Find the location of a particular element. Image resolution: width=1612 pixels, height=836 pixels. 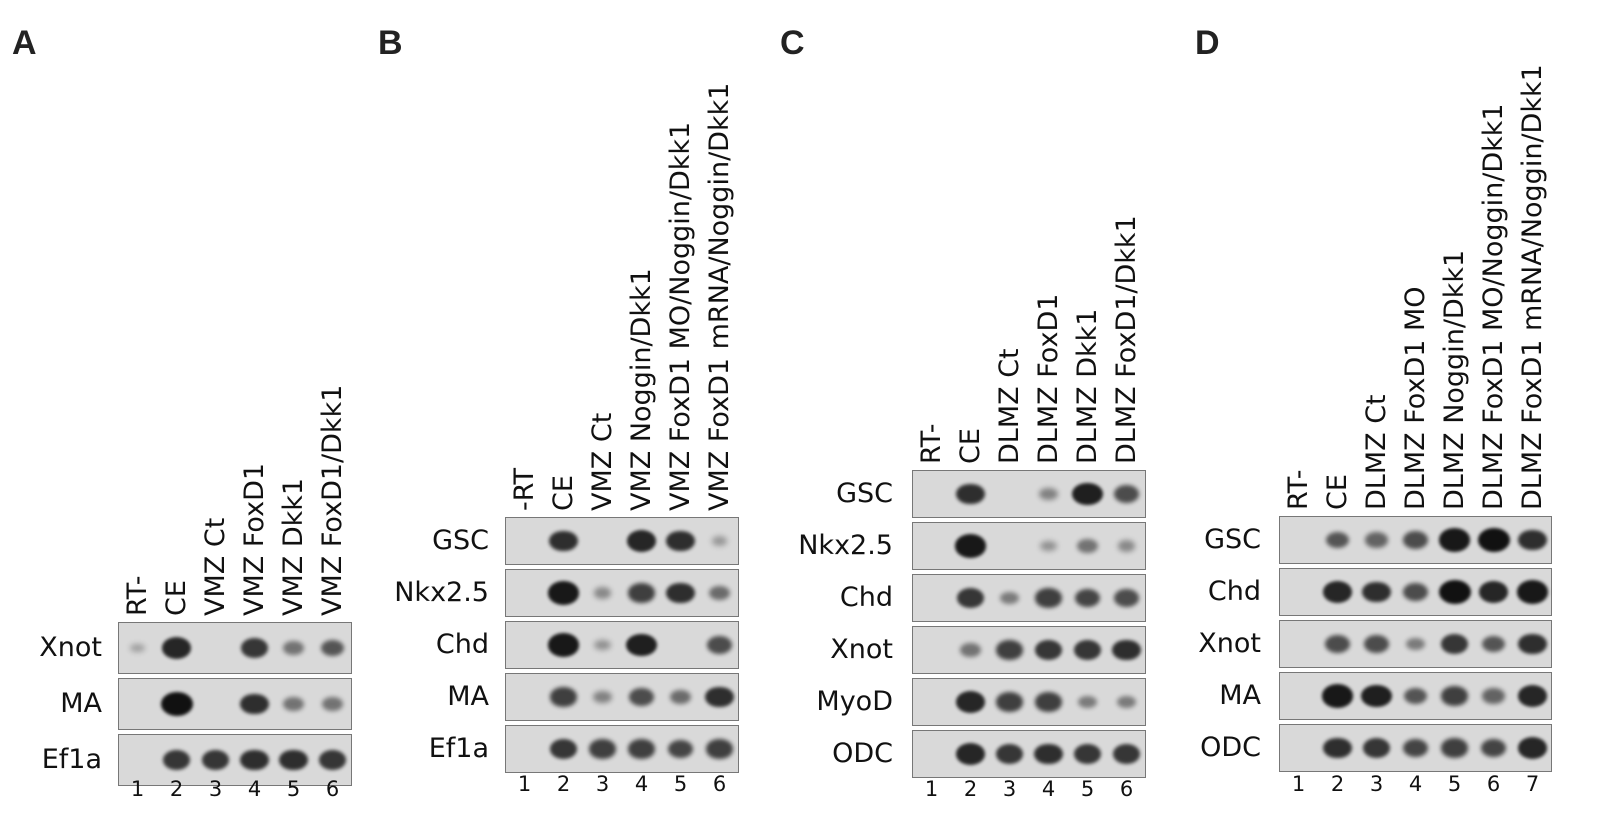

lane-number: 5 is located at coordinates (293, 789).